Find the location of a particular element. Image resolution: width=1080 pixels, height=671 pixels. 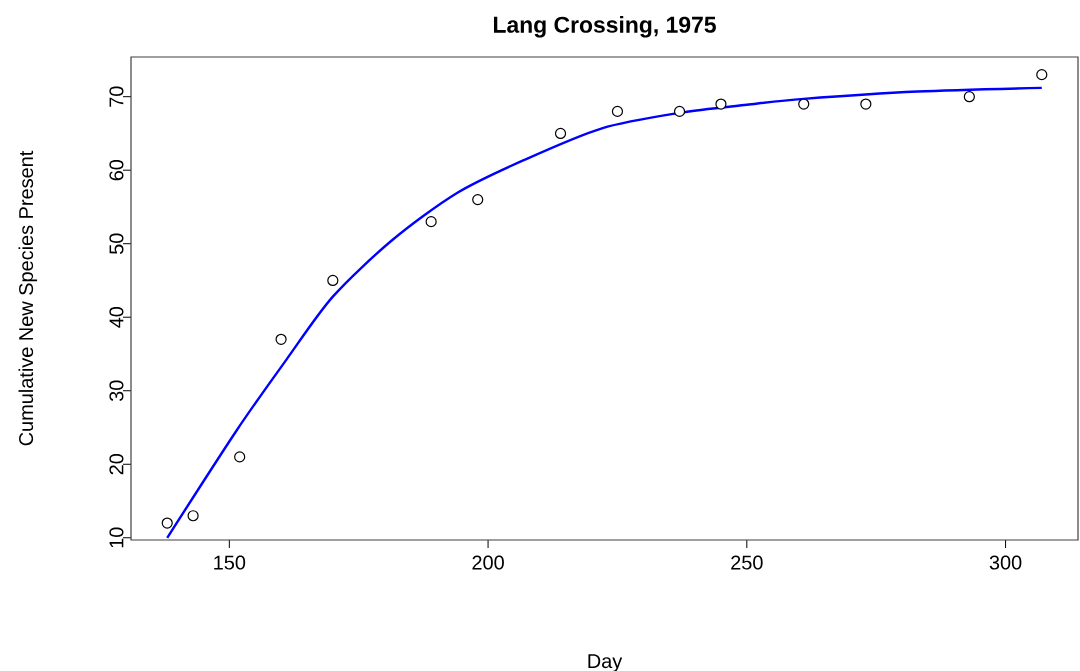

x-tick-label: 200 is located at coordinates (488, 562).